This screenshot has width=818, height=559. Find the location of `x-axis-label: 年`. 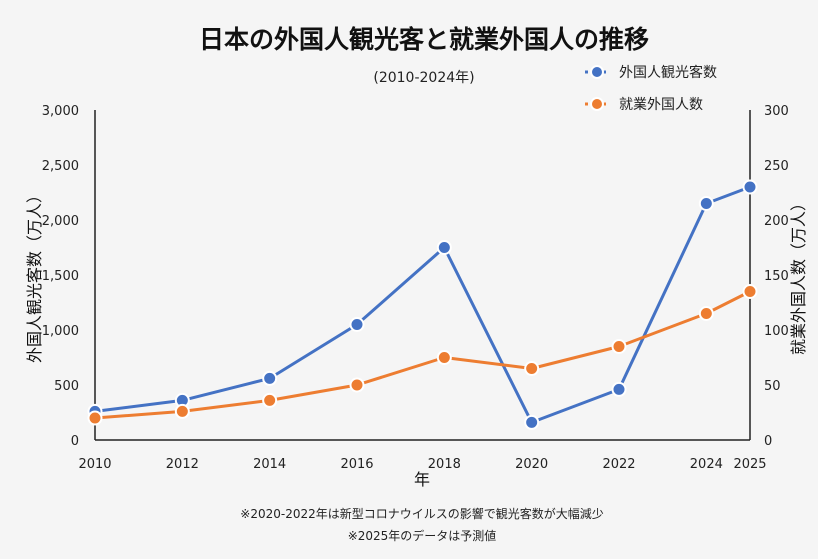

x-axis-label: 年 is located at coordinates (422, 479).